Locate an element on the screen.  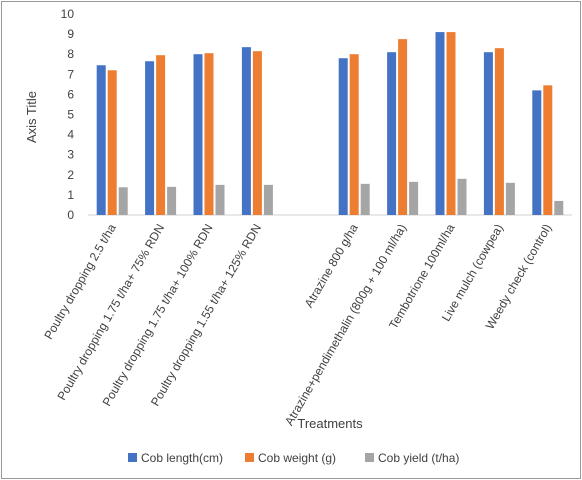
x-tick-label: Atrazine 800 g/ha is located at coordinates (331, 265).